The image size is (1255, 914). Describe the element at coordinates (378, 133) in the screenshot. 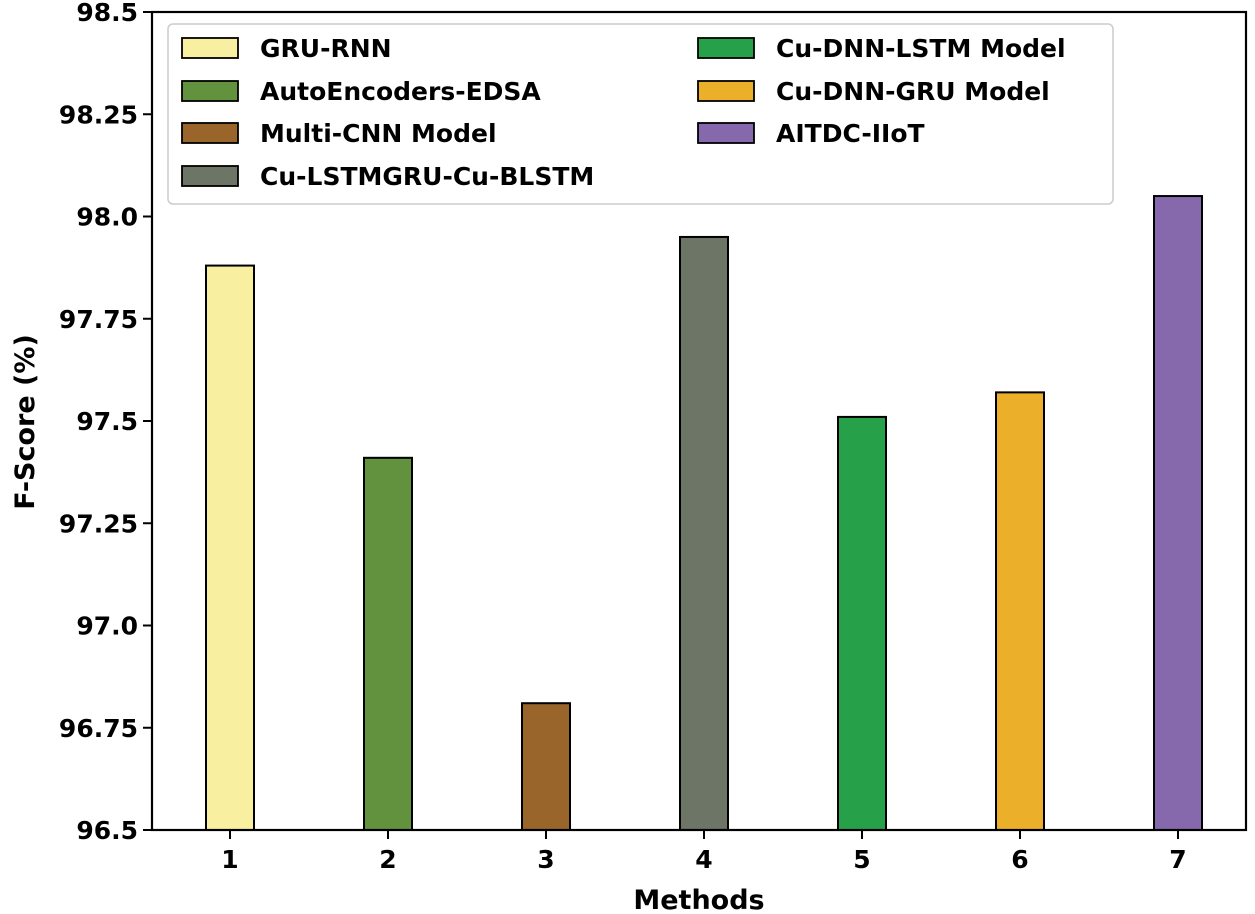

I see `legend-entry-label: Multi-CNN Model` at that location.